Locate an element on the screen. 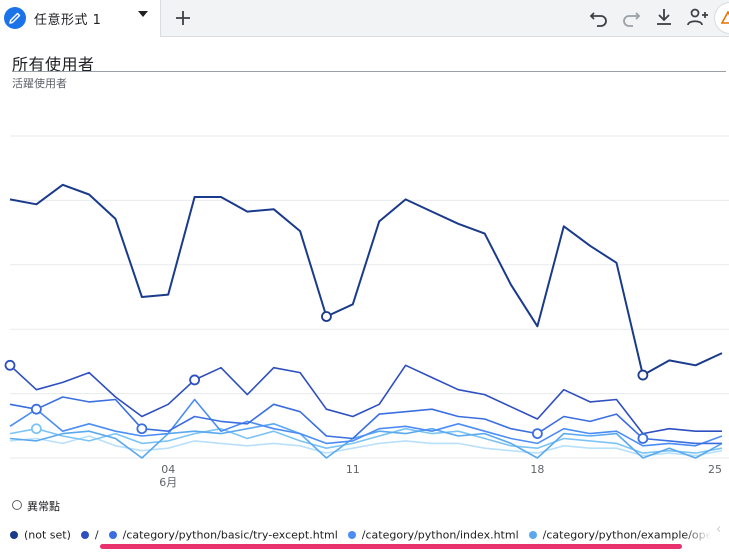 The width and height of the screenshot is (729, 552). plus-icon is located at coordinates (183, 18).